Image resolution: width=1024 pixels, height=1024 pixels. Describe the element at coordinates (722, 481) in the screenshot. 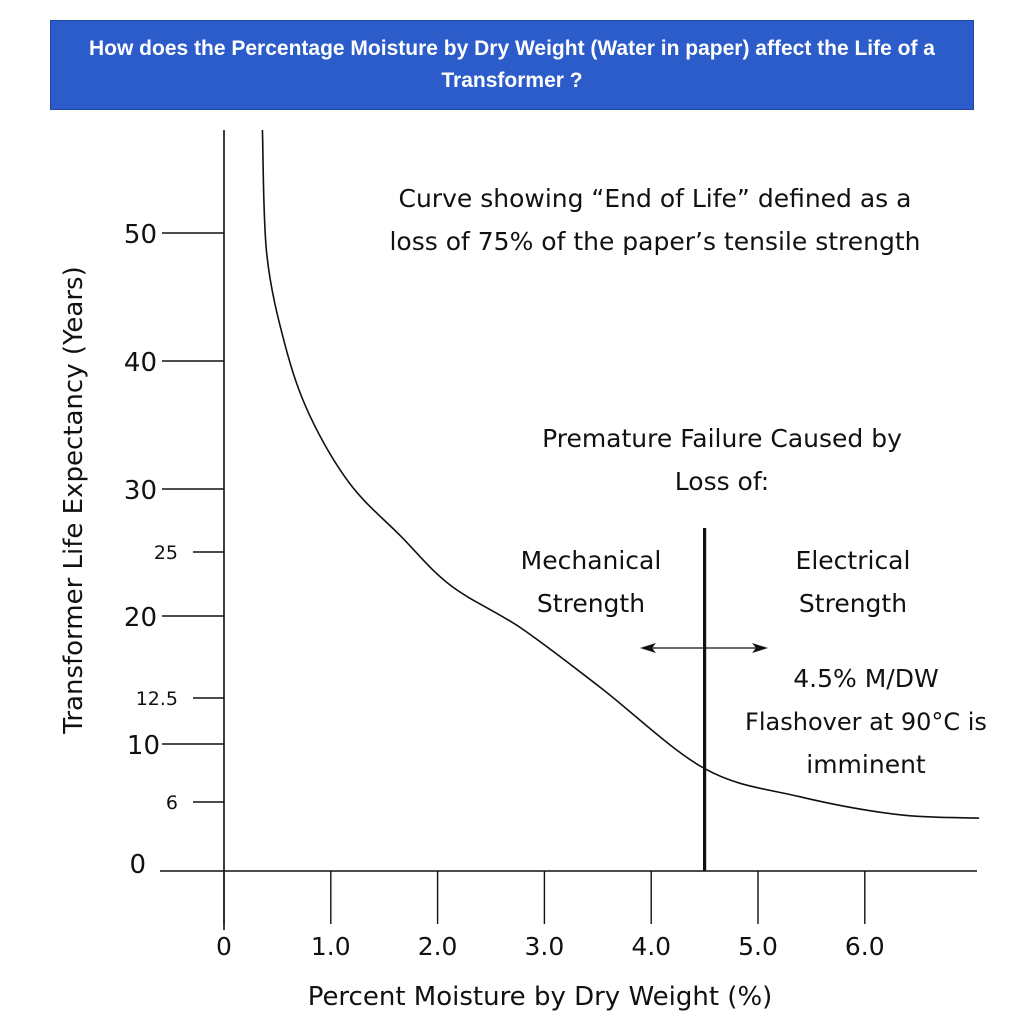

I see `failure-heading-line-2: Loss of:` at that location.